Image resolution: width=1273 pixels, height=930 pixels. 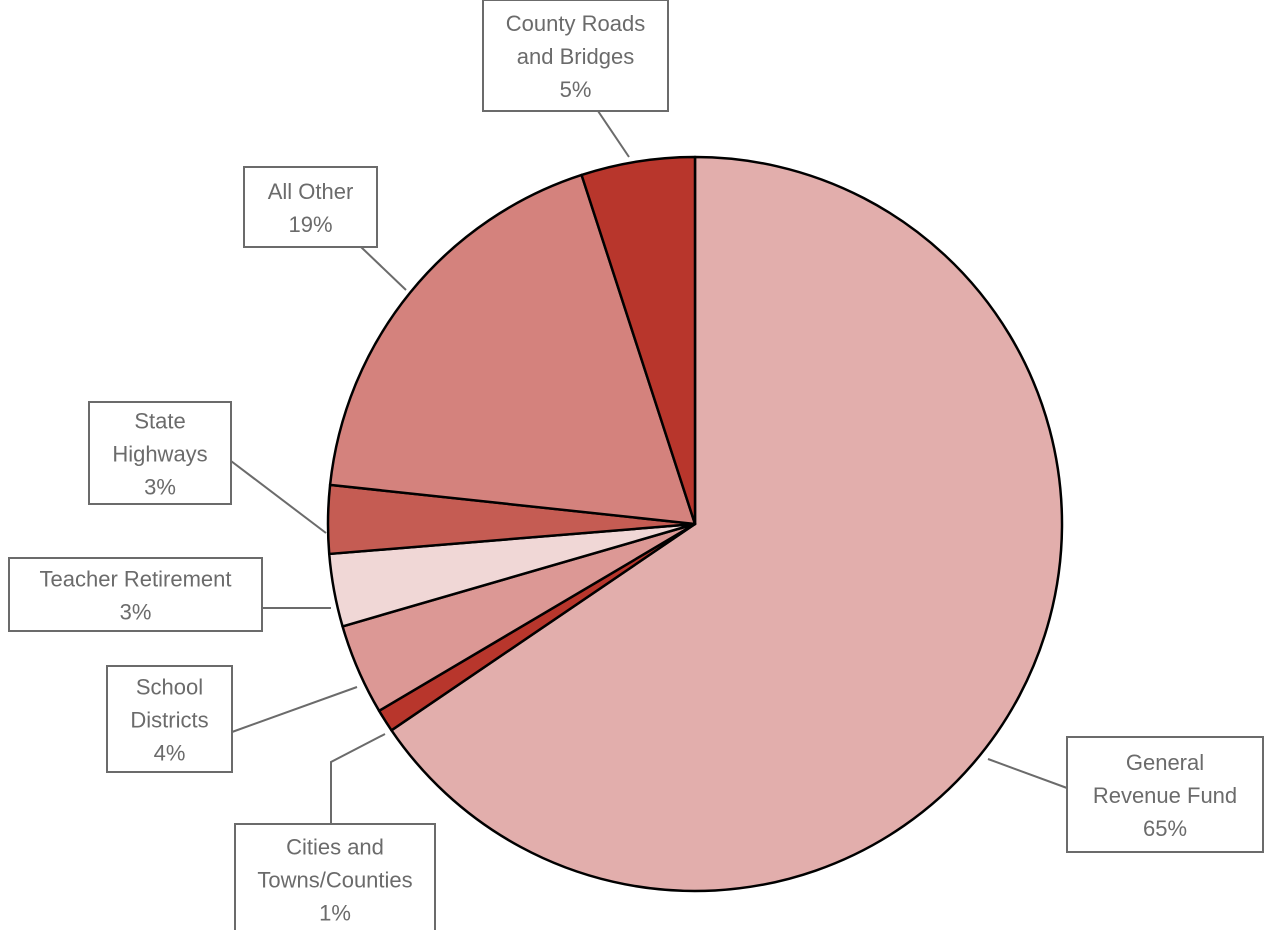 What do you see at coordinates (136, 579) in the screenshot?
I see `slice-name-label: Teacher Retirement` at bounding box center [136, 579].